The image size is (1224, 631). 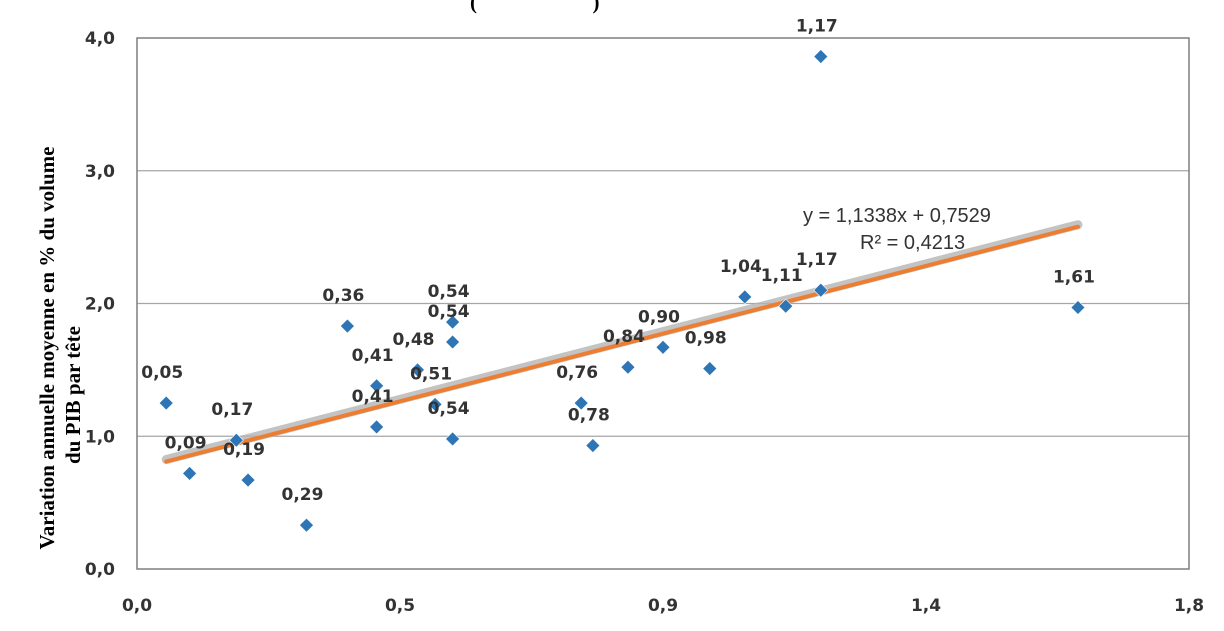 I want to click on data-label: 0,48, so click(x=414, y=340).